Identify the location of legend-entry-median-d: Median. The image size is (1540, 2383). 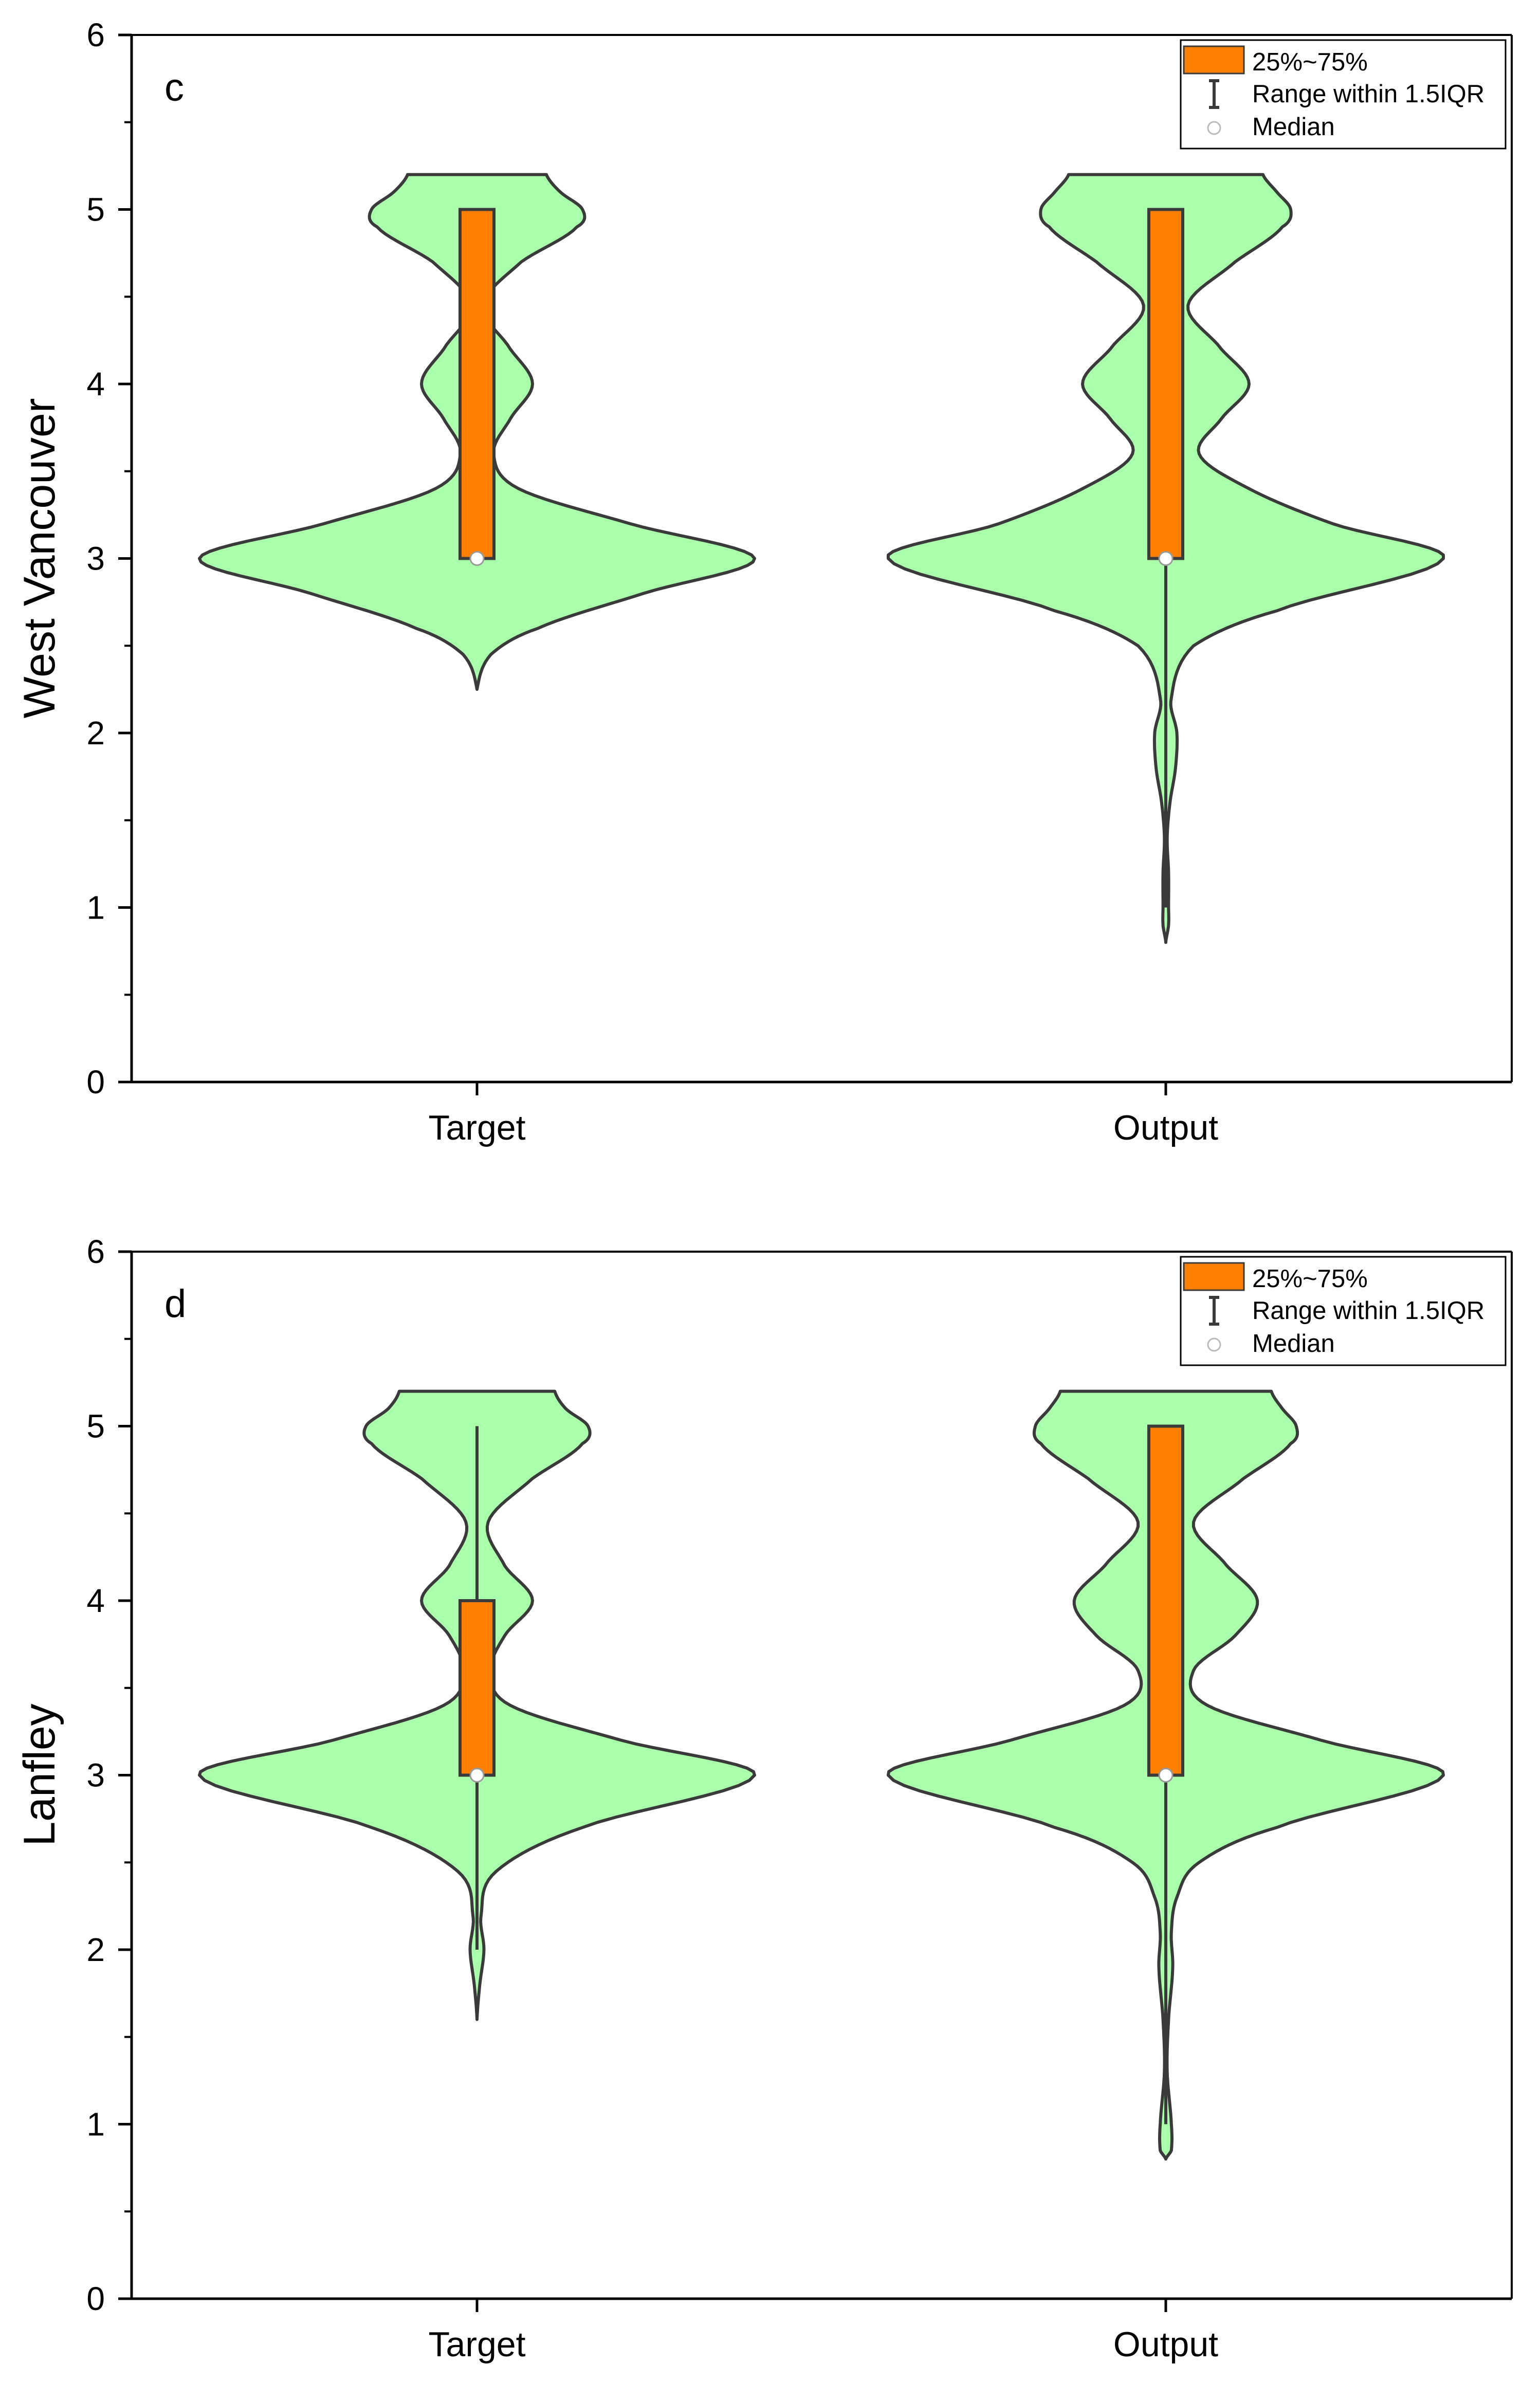
(1293, 1344).